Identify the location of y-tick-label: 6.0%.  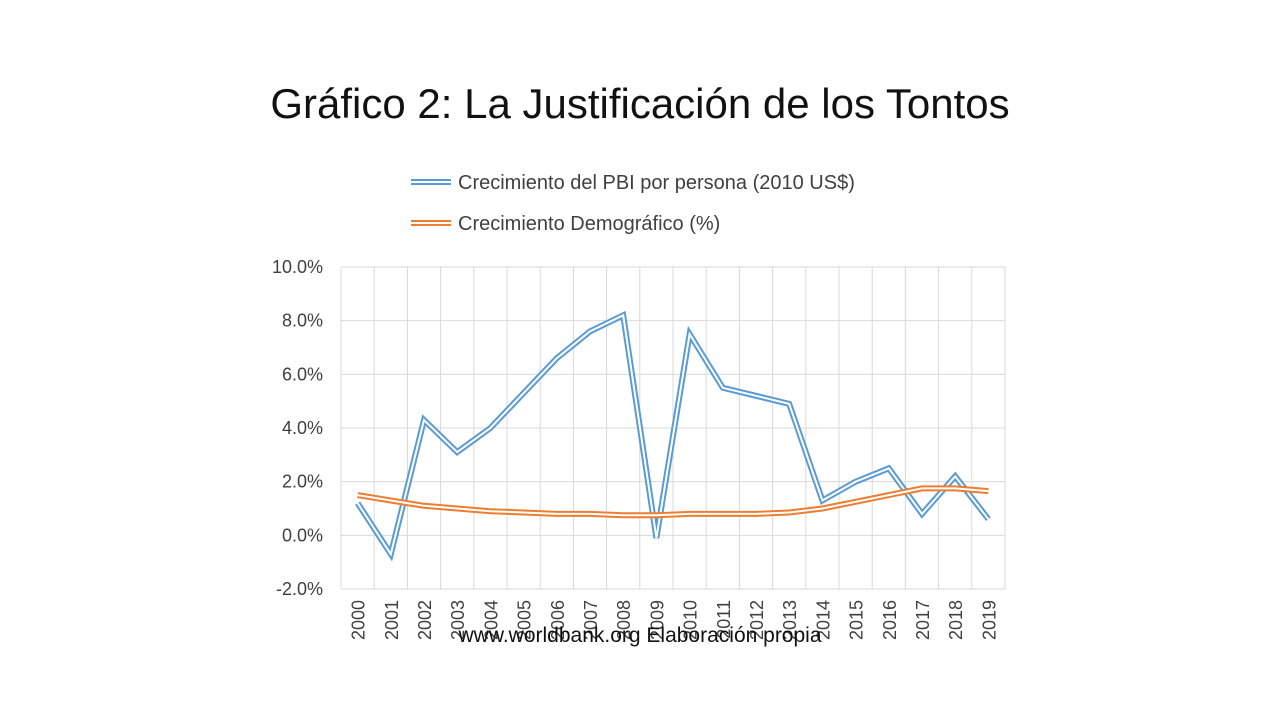
(302, 374).